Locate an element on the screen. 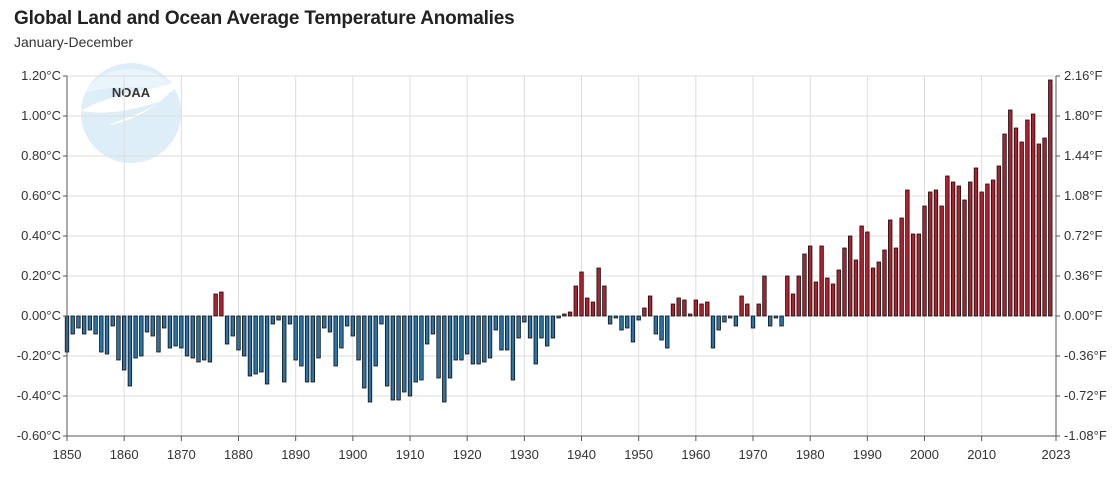  bar-1906 is located at coordinates (387, 351).